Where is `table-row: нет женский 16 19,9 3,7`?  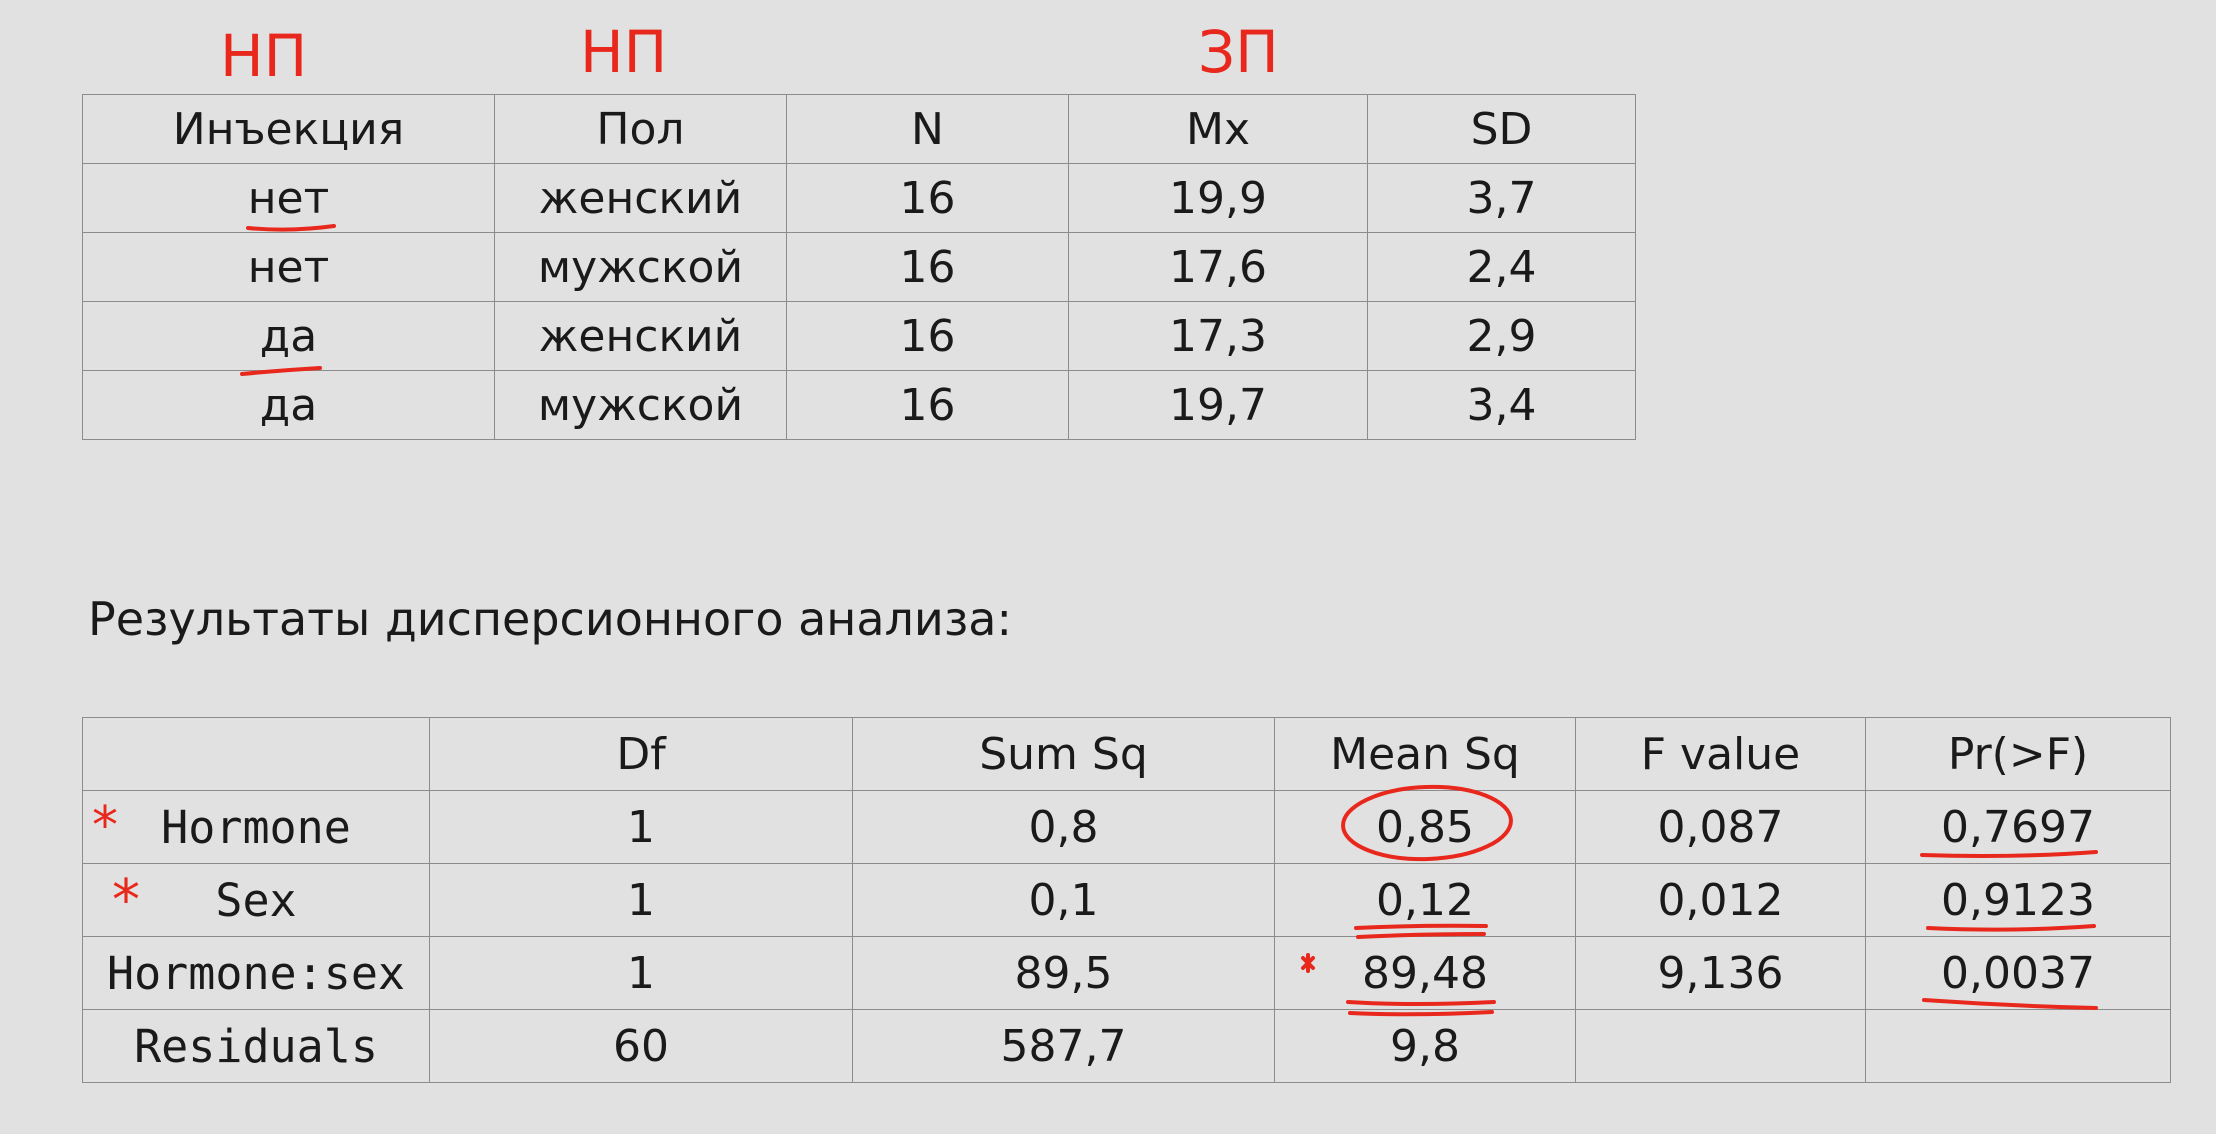
table-row: нет женский 16 19,9 3,7 is located at coordinates (859, 198).